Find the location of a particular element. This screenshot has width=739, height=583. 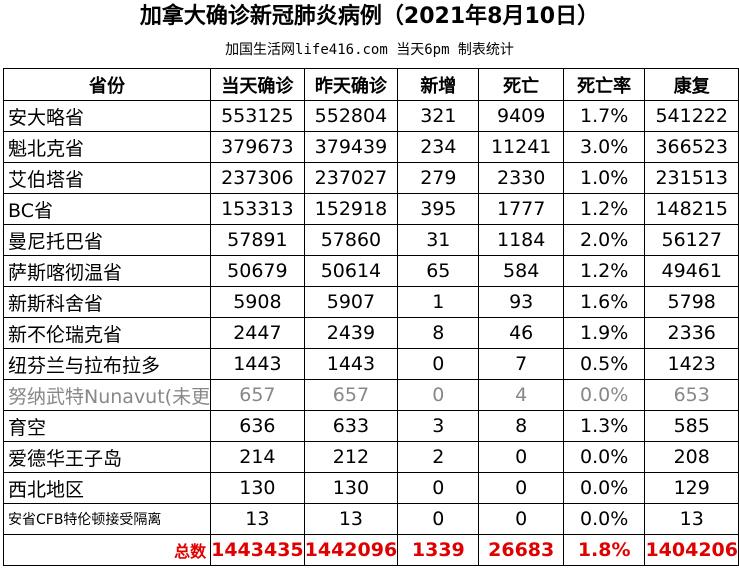

total-cell: 1339 is located at coordinates (438, 550).